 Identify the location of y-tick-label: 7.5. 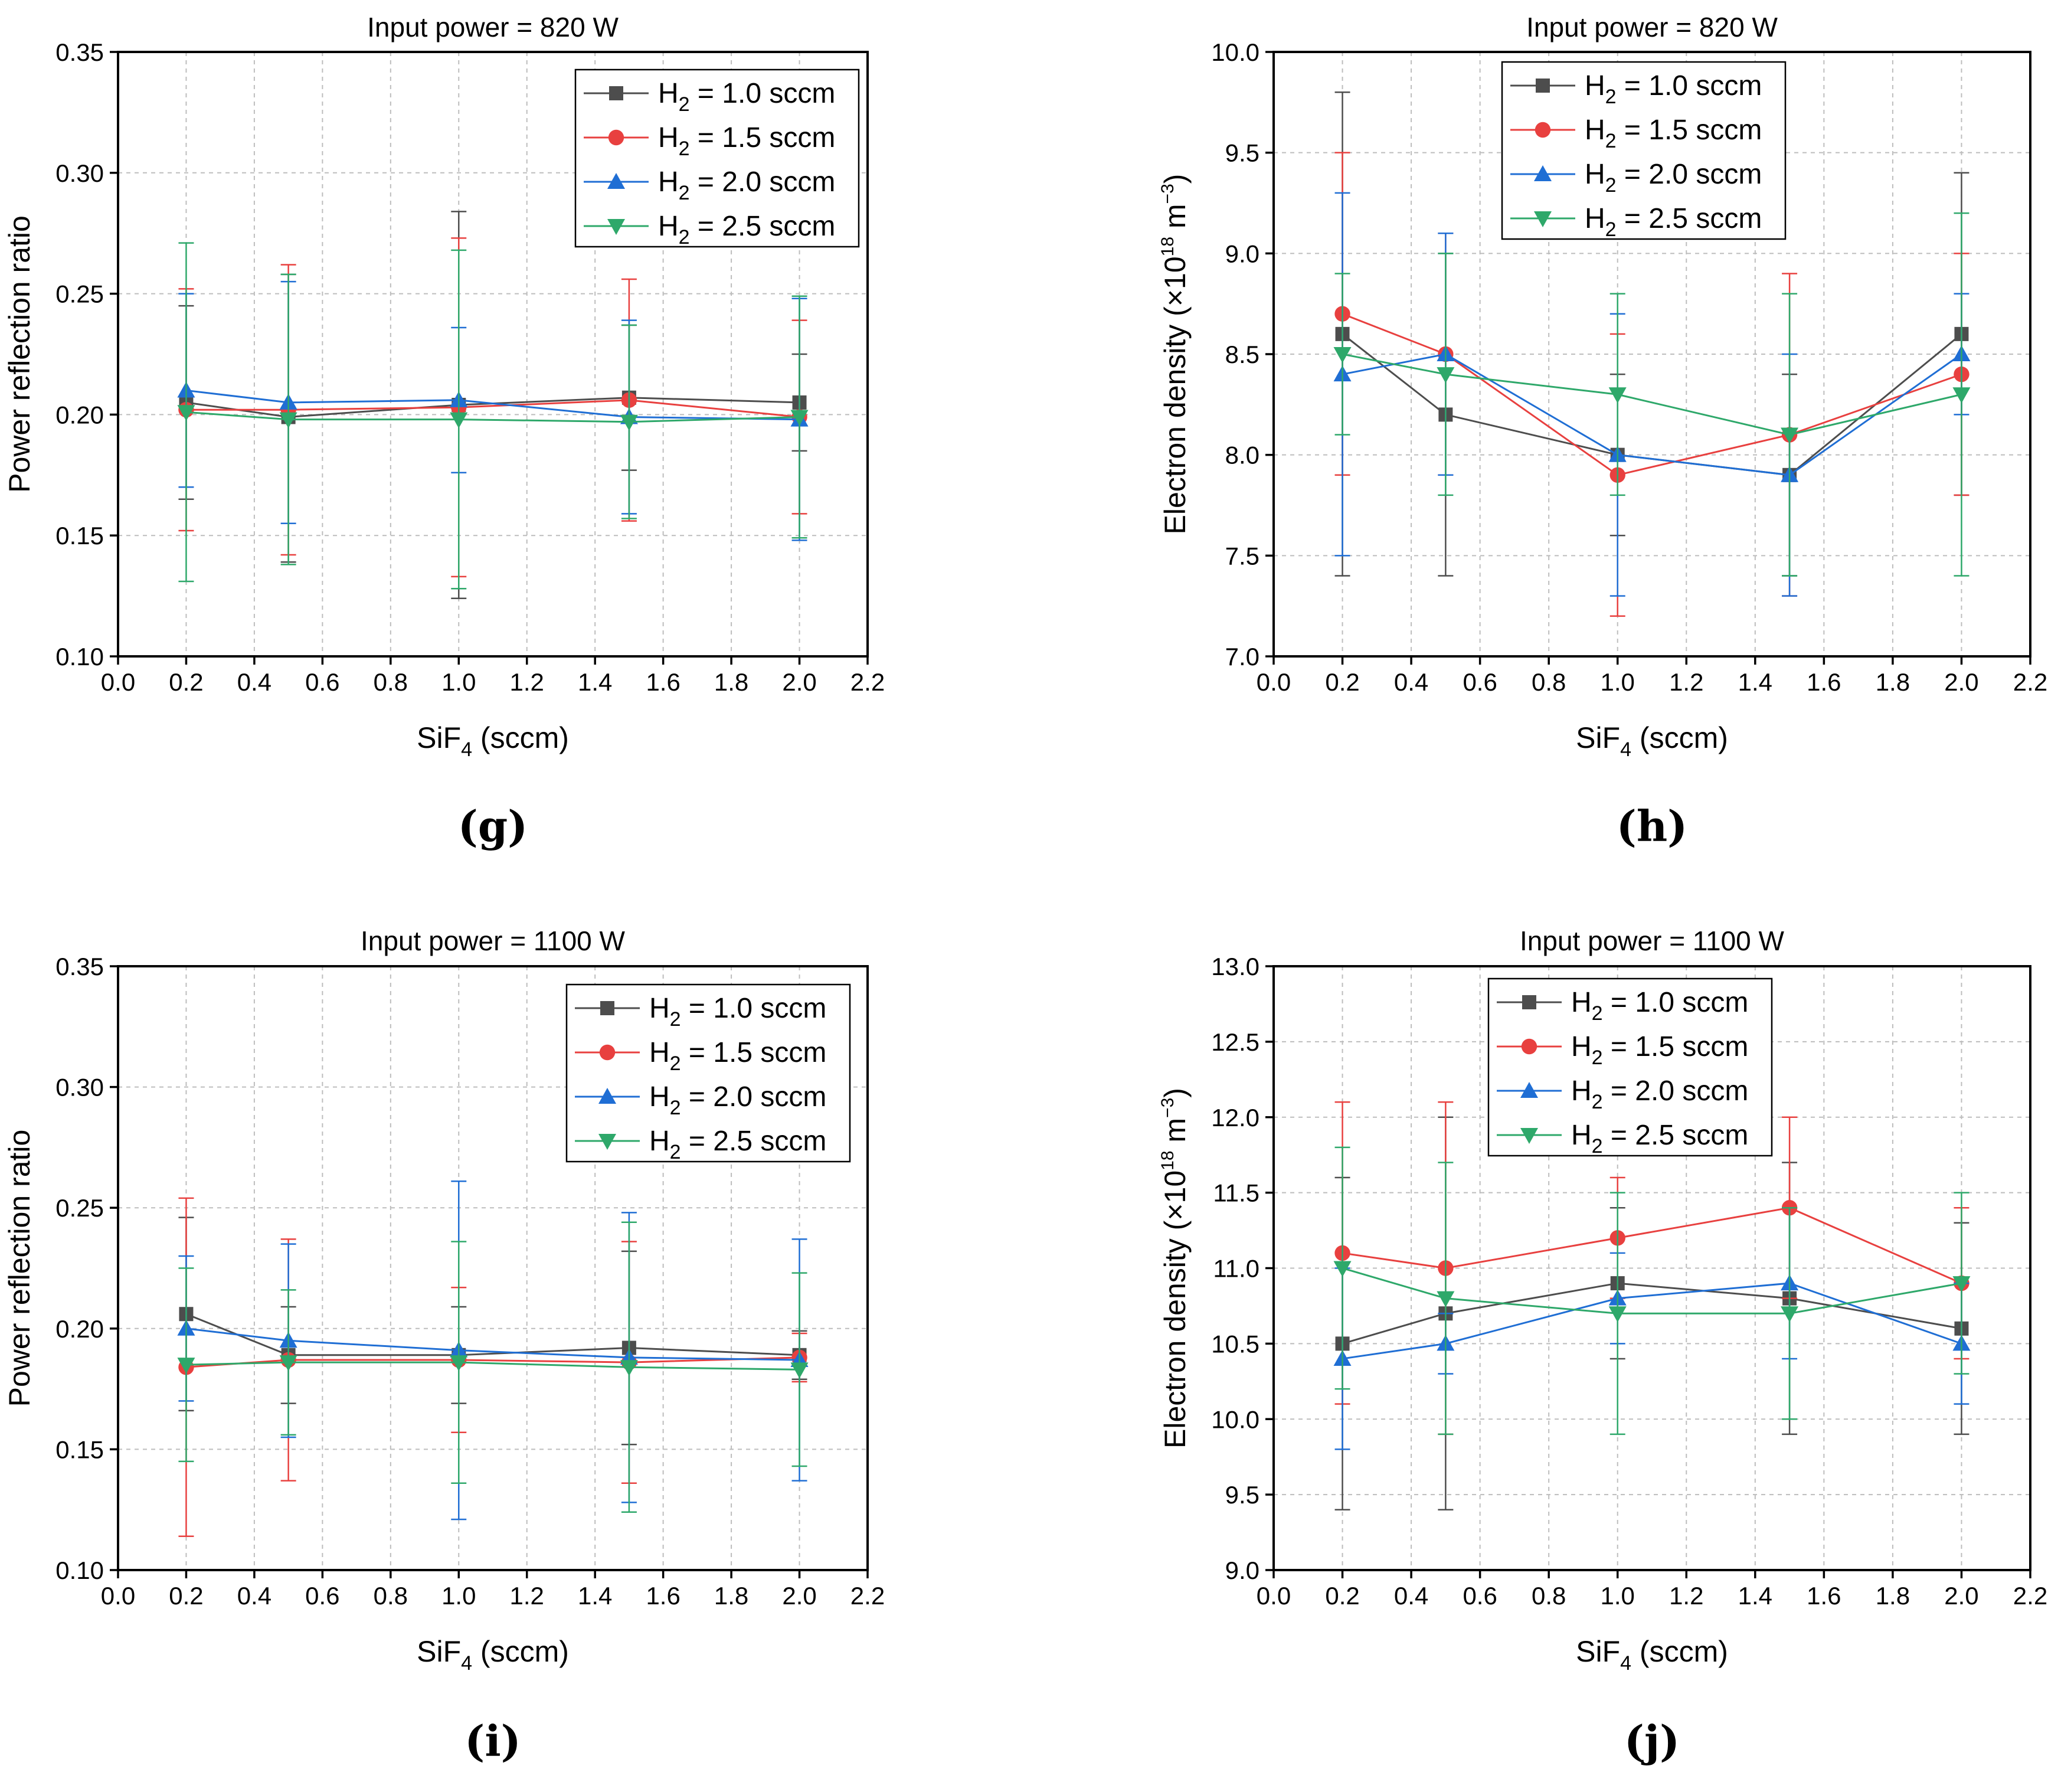
(1242, 556).